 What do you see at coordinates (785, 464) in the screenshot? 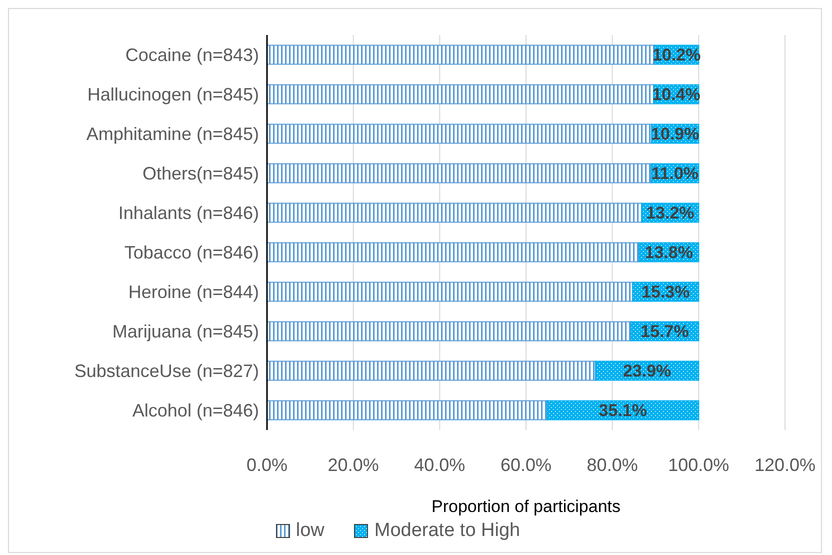
I see `x-tick-label: 120.0%` at bounding box center [785, 464].